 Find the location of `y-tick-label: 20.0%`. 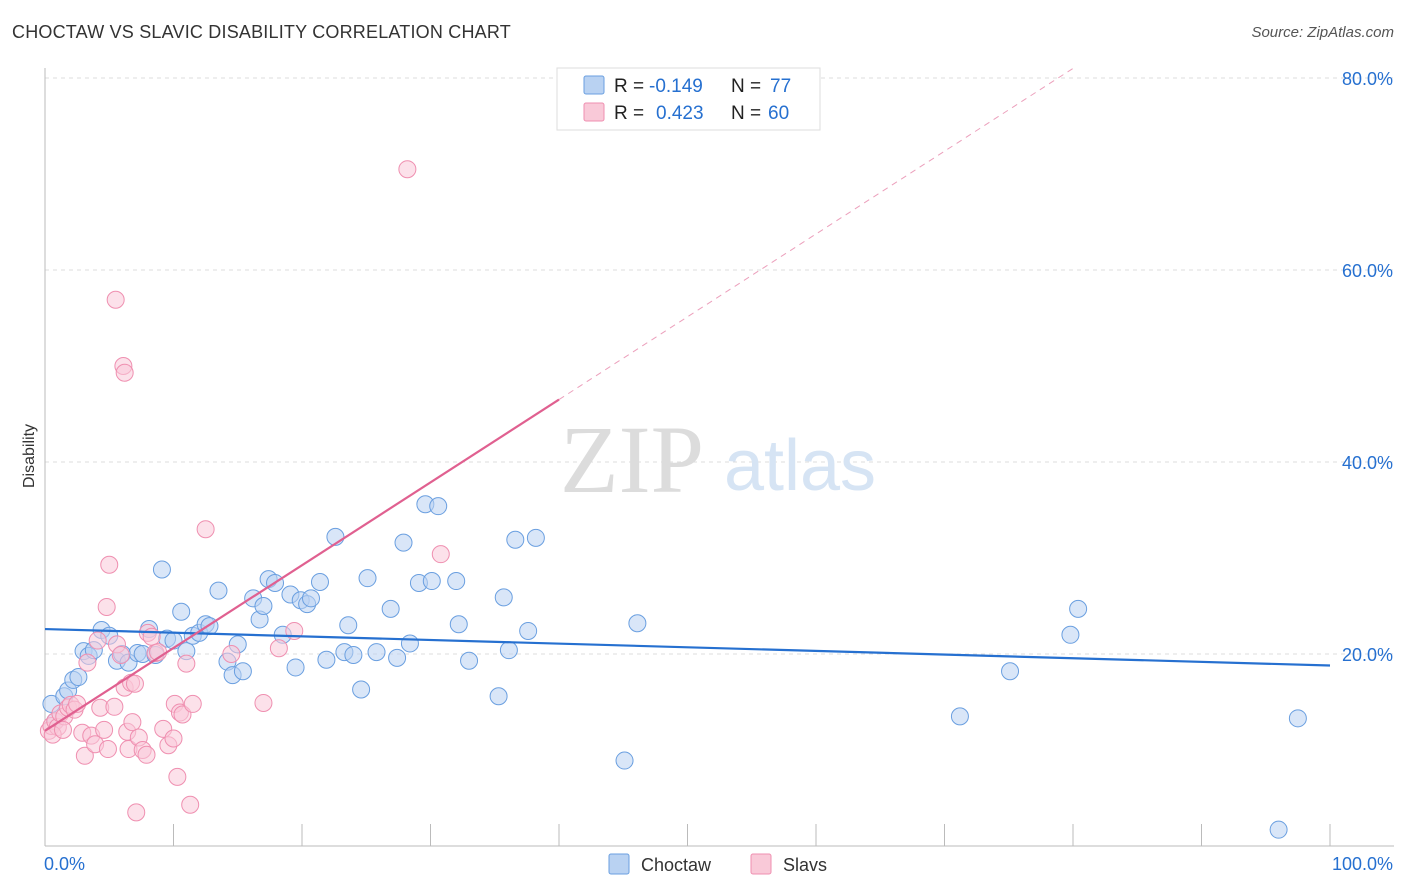

y-tick-label: 20.0% is located at coordinates (1367, 655).